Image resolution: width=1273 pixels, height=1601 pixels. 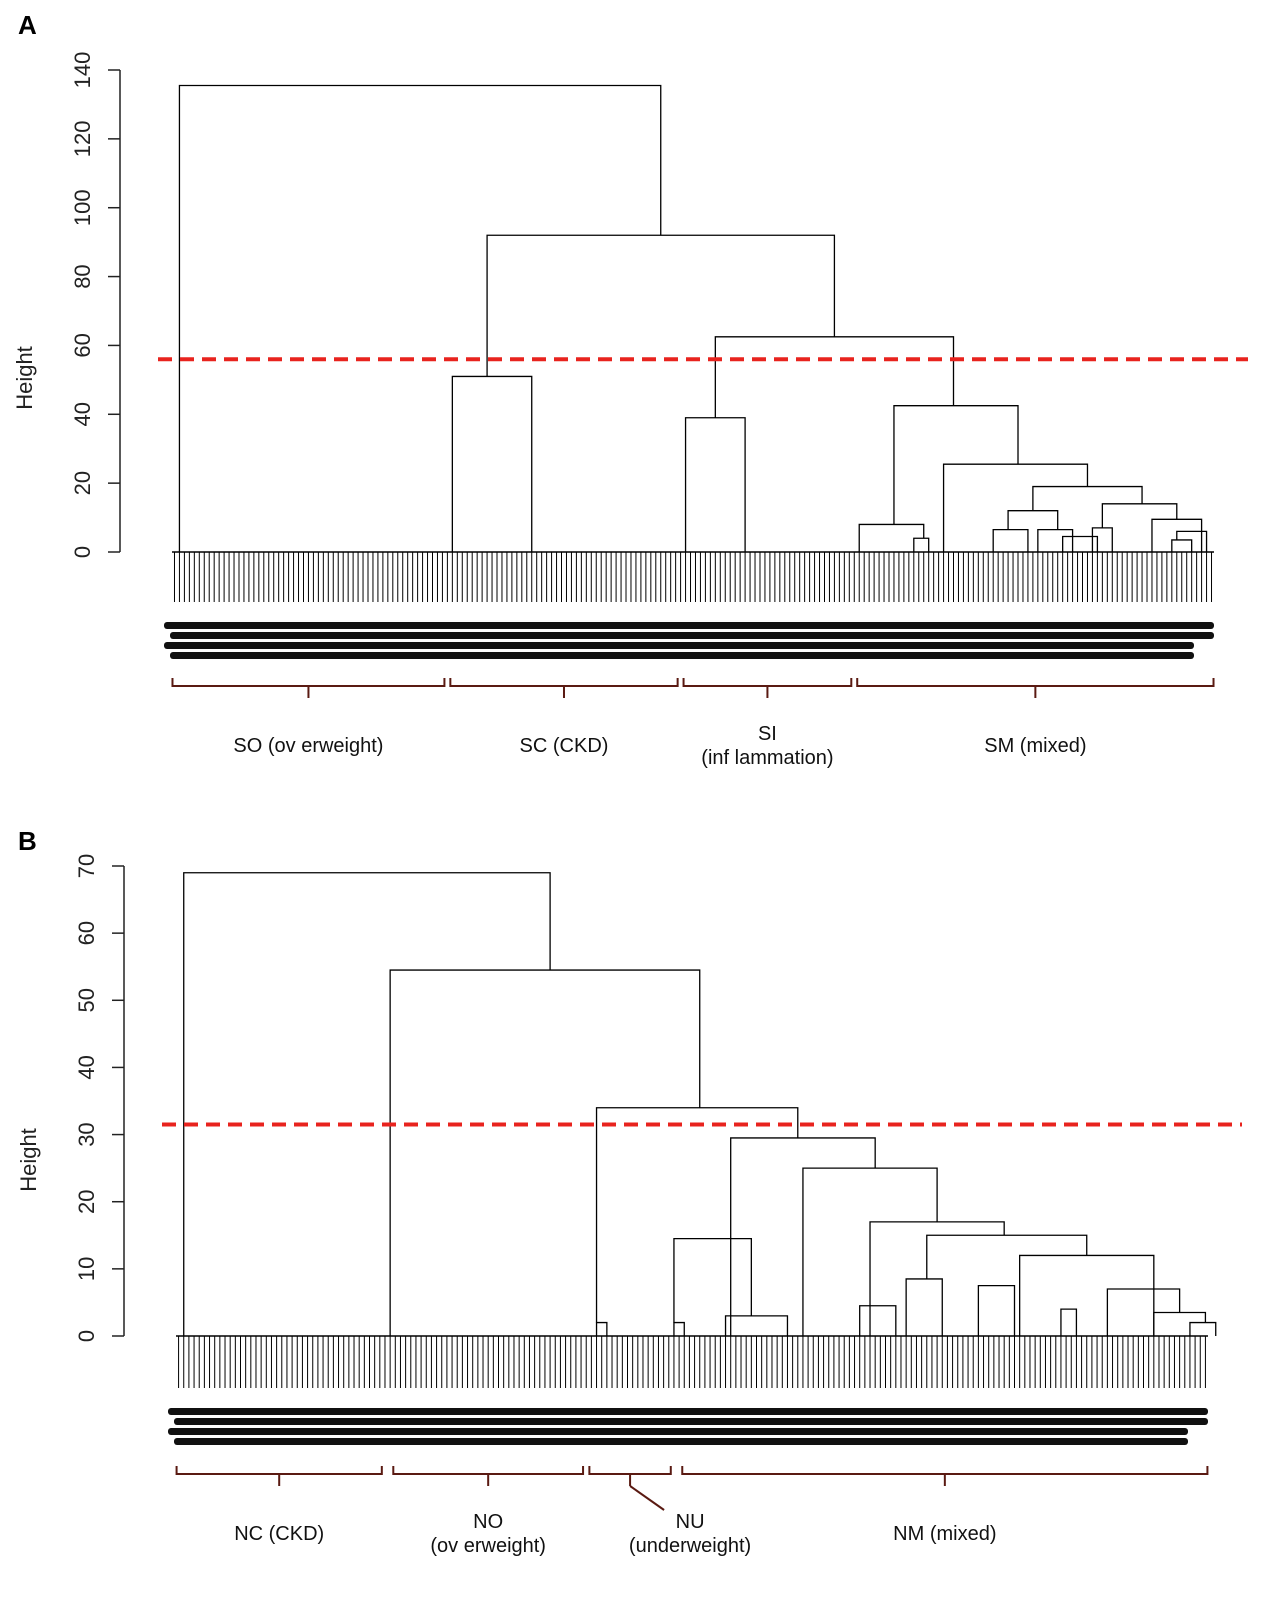 I want to click on panel-a-y-axis-title: Height, so click(x=24, y=378).